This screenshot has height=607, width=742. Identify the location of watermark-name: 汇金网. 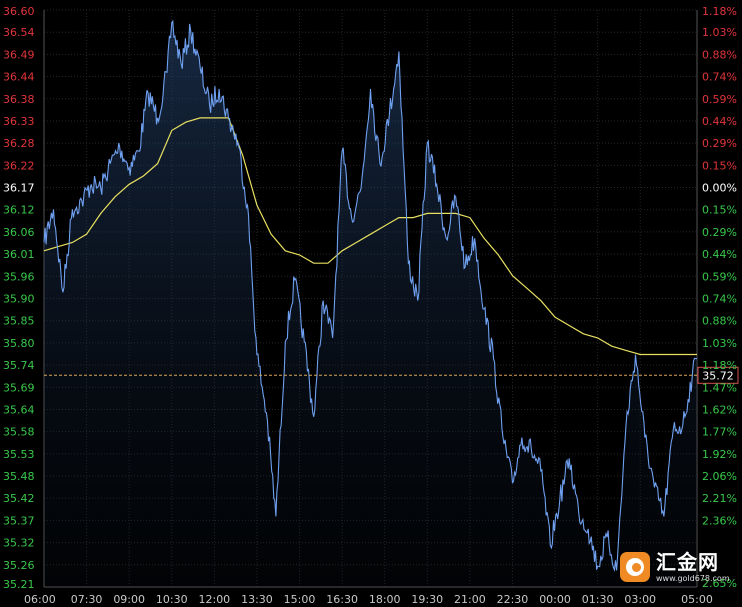
(687, 561).